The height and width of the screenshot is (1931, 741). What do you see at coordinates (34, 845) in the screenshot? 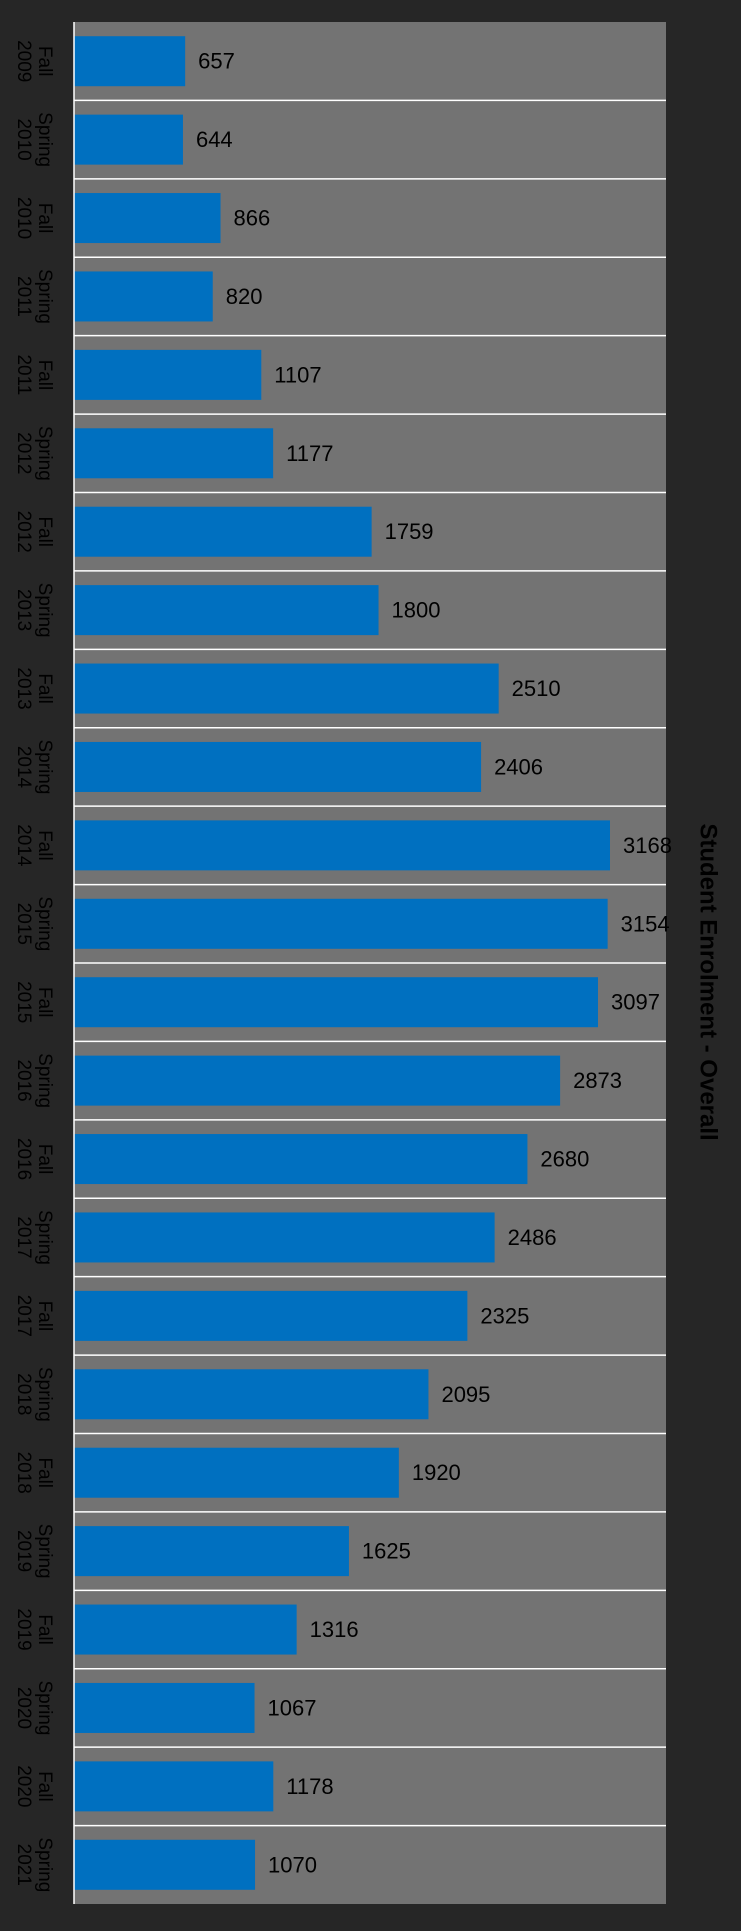
I see `category-label: Fall2014` at bounding box center [34, 845].